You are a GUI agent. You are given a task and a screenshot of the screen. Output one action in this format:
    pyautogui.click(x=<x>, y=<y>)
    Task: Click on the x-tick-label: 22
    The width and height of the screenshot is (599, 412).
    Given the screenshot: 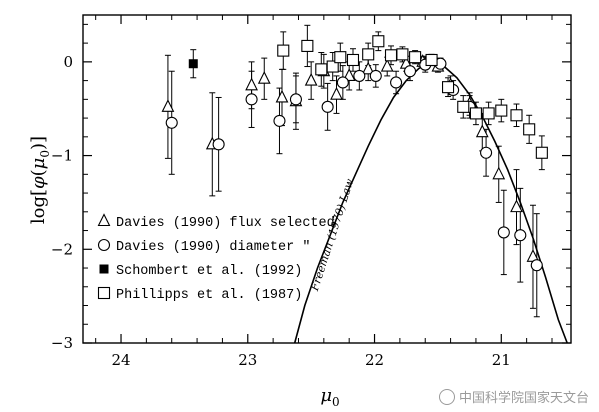 What is the action you would take?
    pyautogui.click(x=374, y=360)
    